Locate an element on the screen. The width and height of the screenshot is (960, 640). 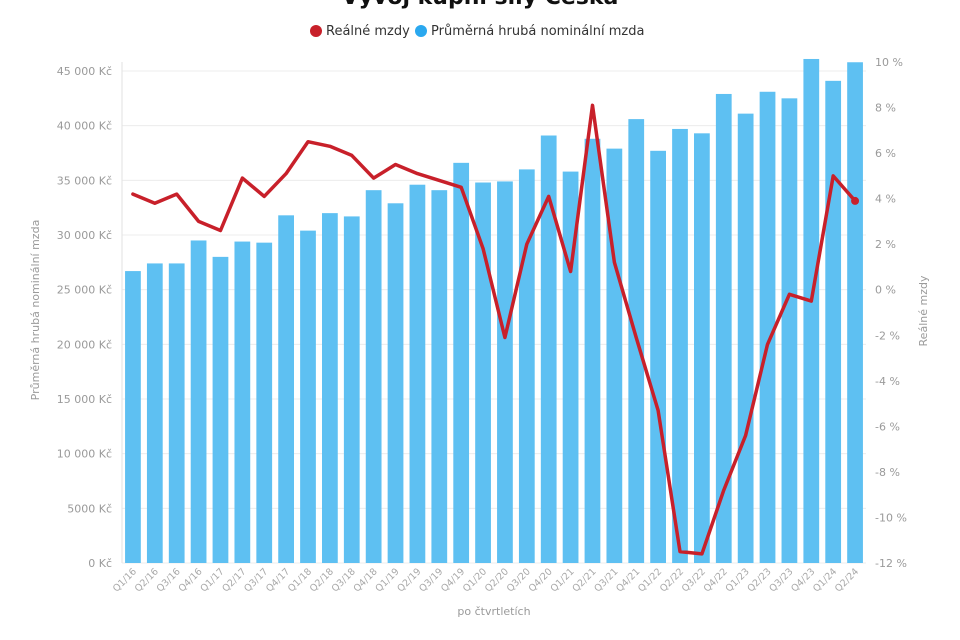
x-tick-label: Q1/20 is located at coordinates (475, 580).